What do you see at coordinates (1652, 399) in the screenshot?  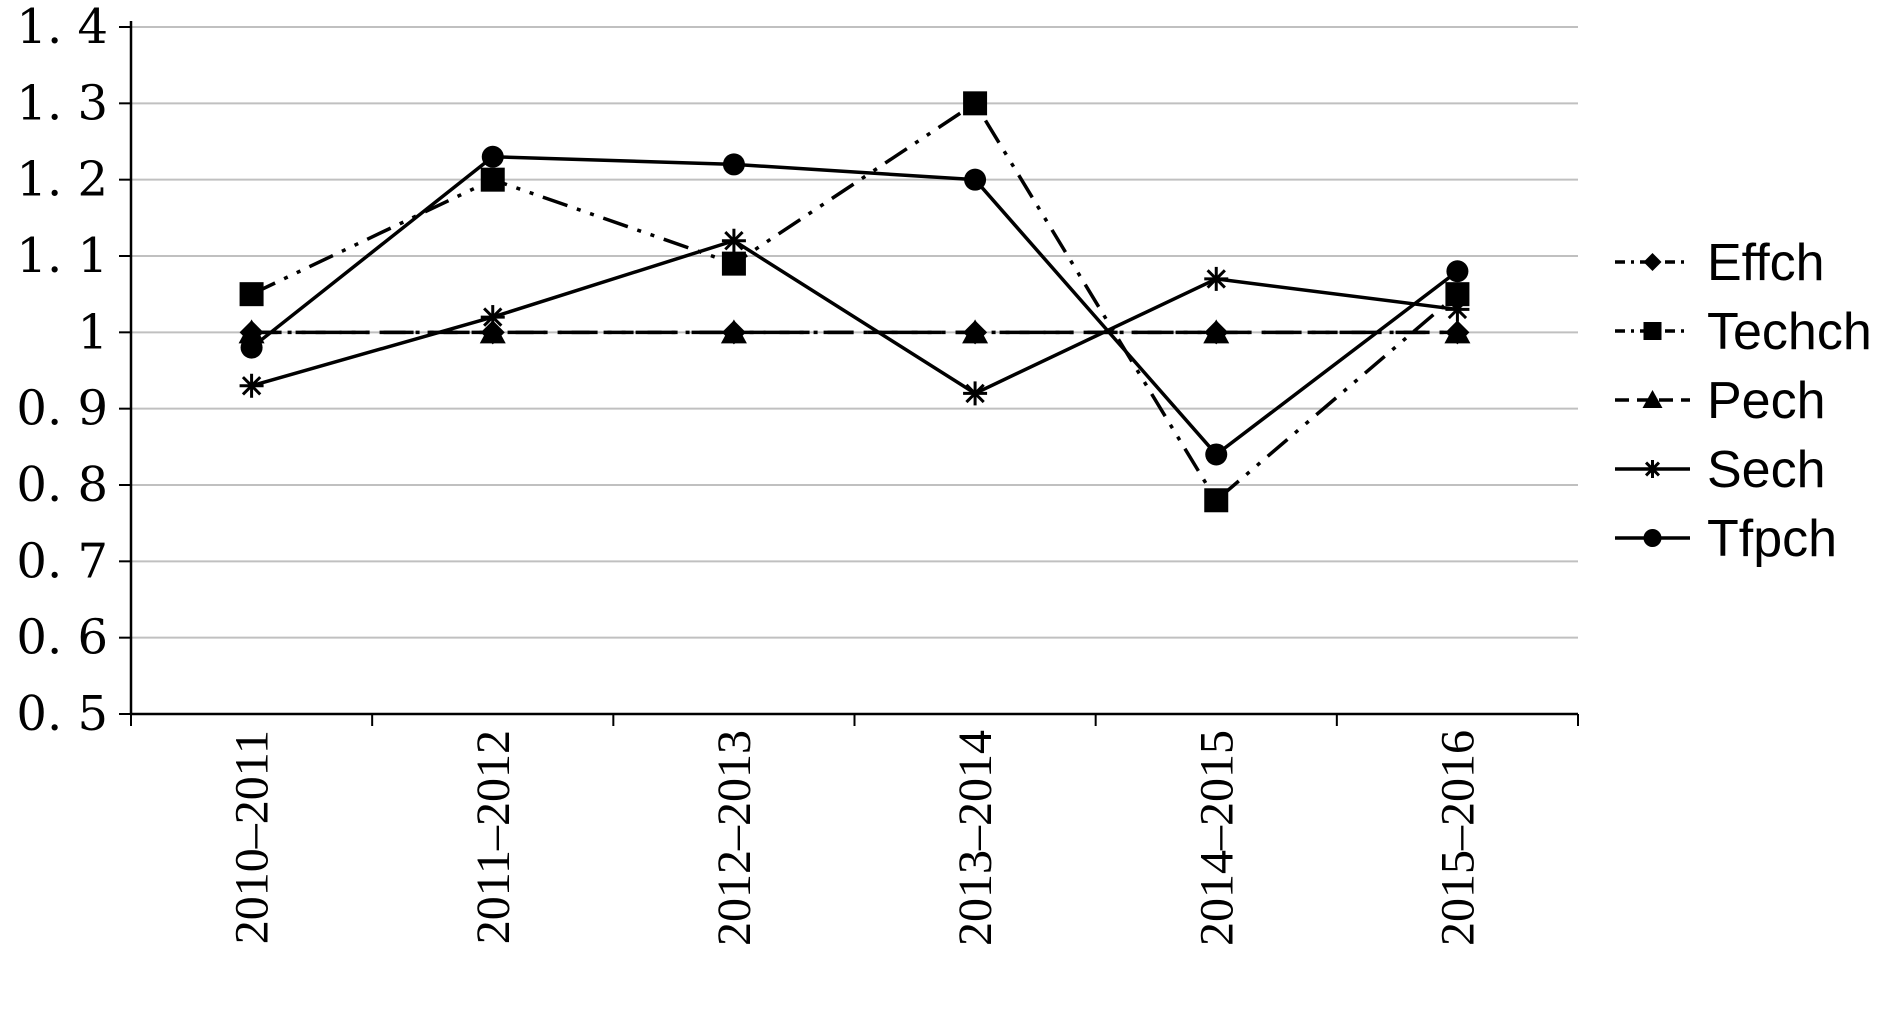 I see `marker-triangle` at bounding box center [1652, 399].